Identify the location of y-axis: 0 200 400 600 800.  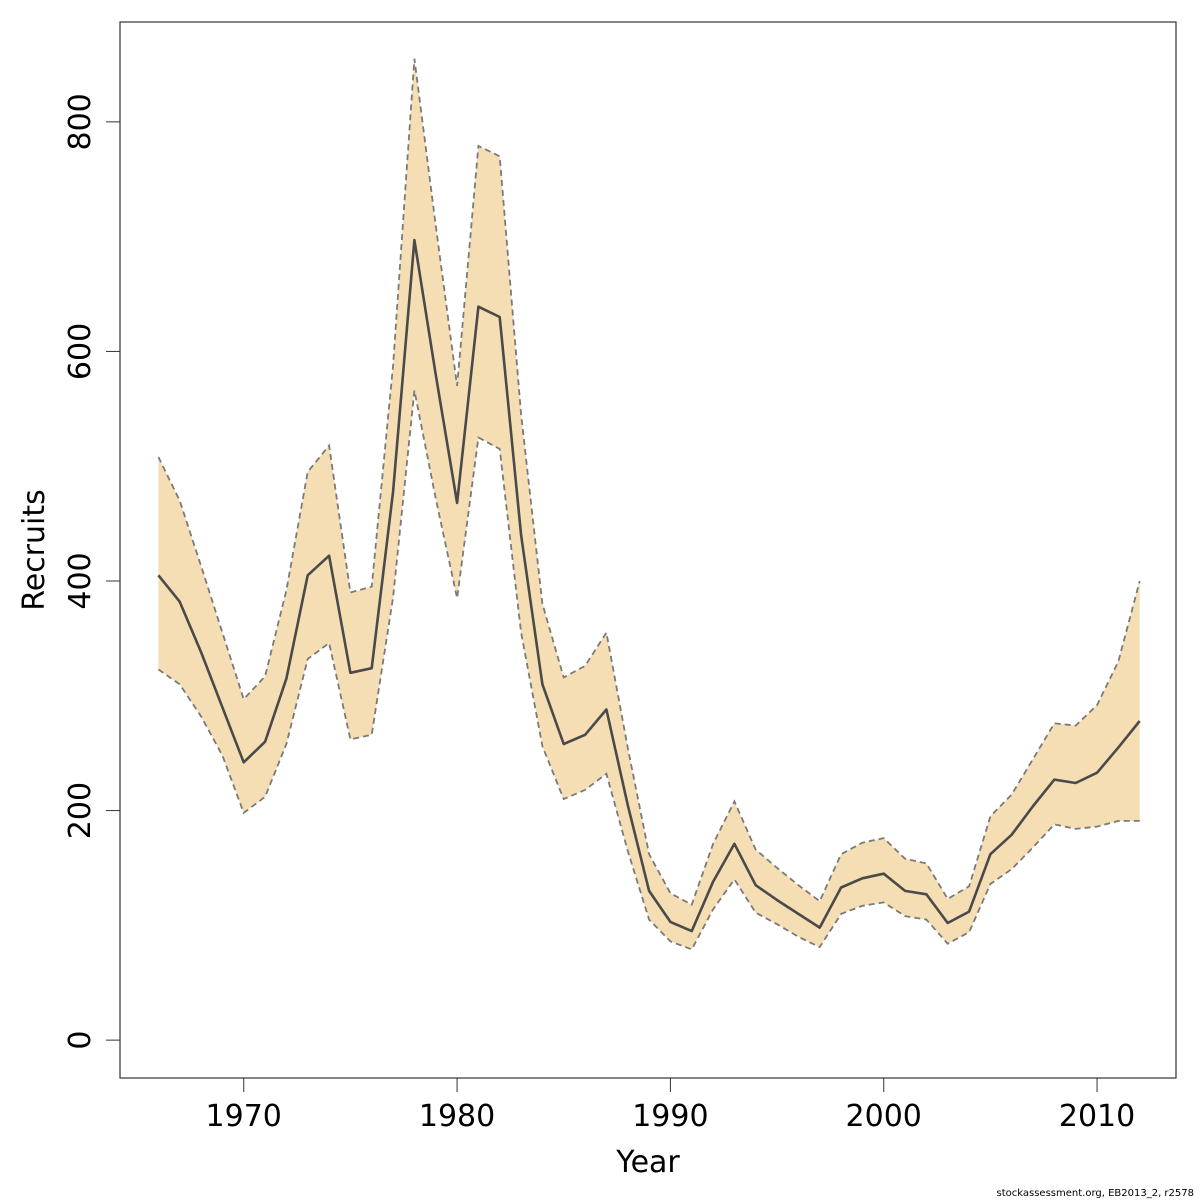
(92, 571).